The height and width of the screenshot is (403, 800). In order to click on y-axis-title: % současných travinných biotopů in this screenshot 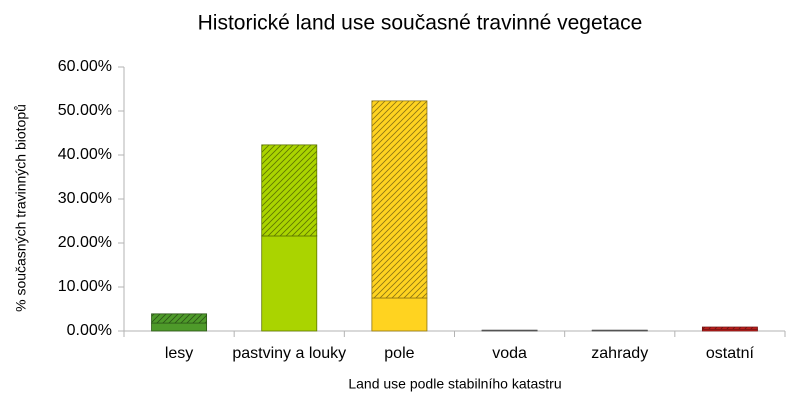, I will do `click(21, 208)`.